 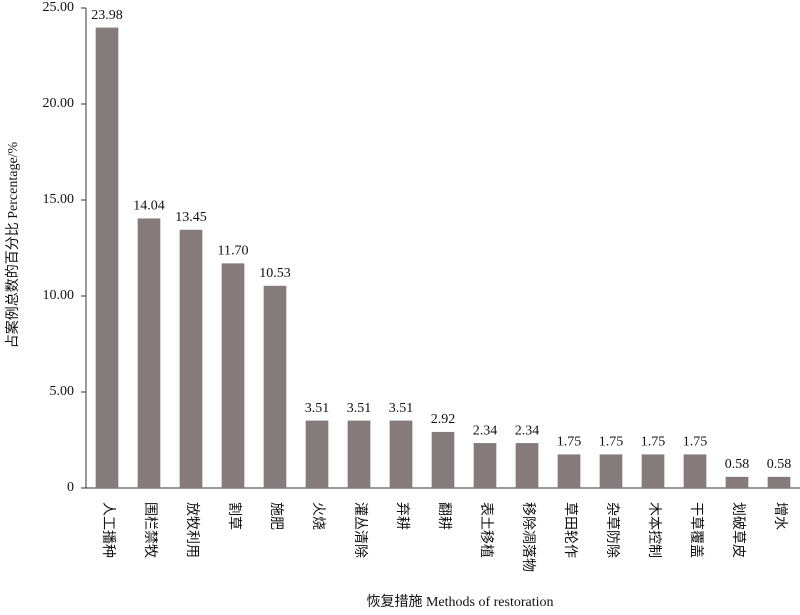 I want to click on value-label: 2.92, so click(x=443, y=419).